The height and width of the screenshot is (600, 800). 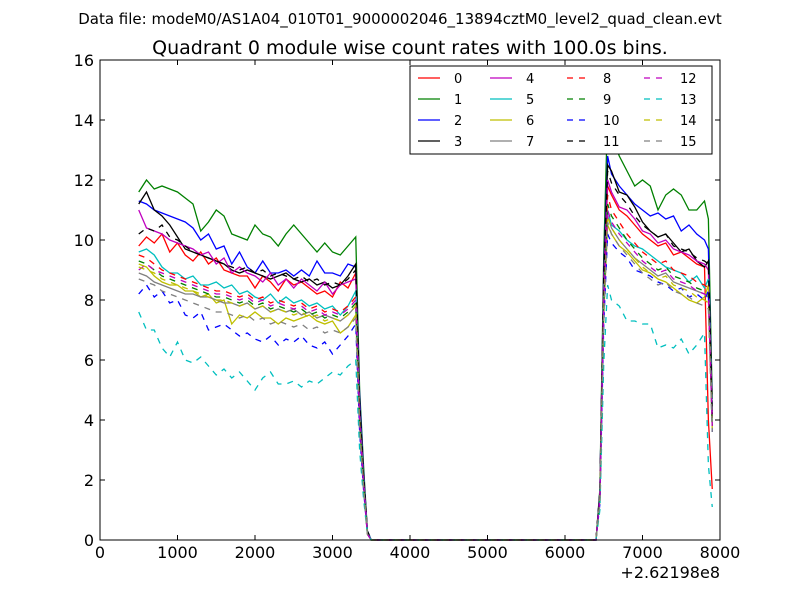 I want to click on legend-entry-1: 1, so click(x=440, y=100).